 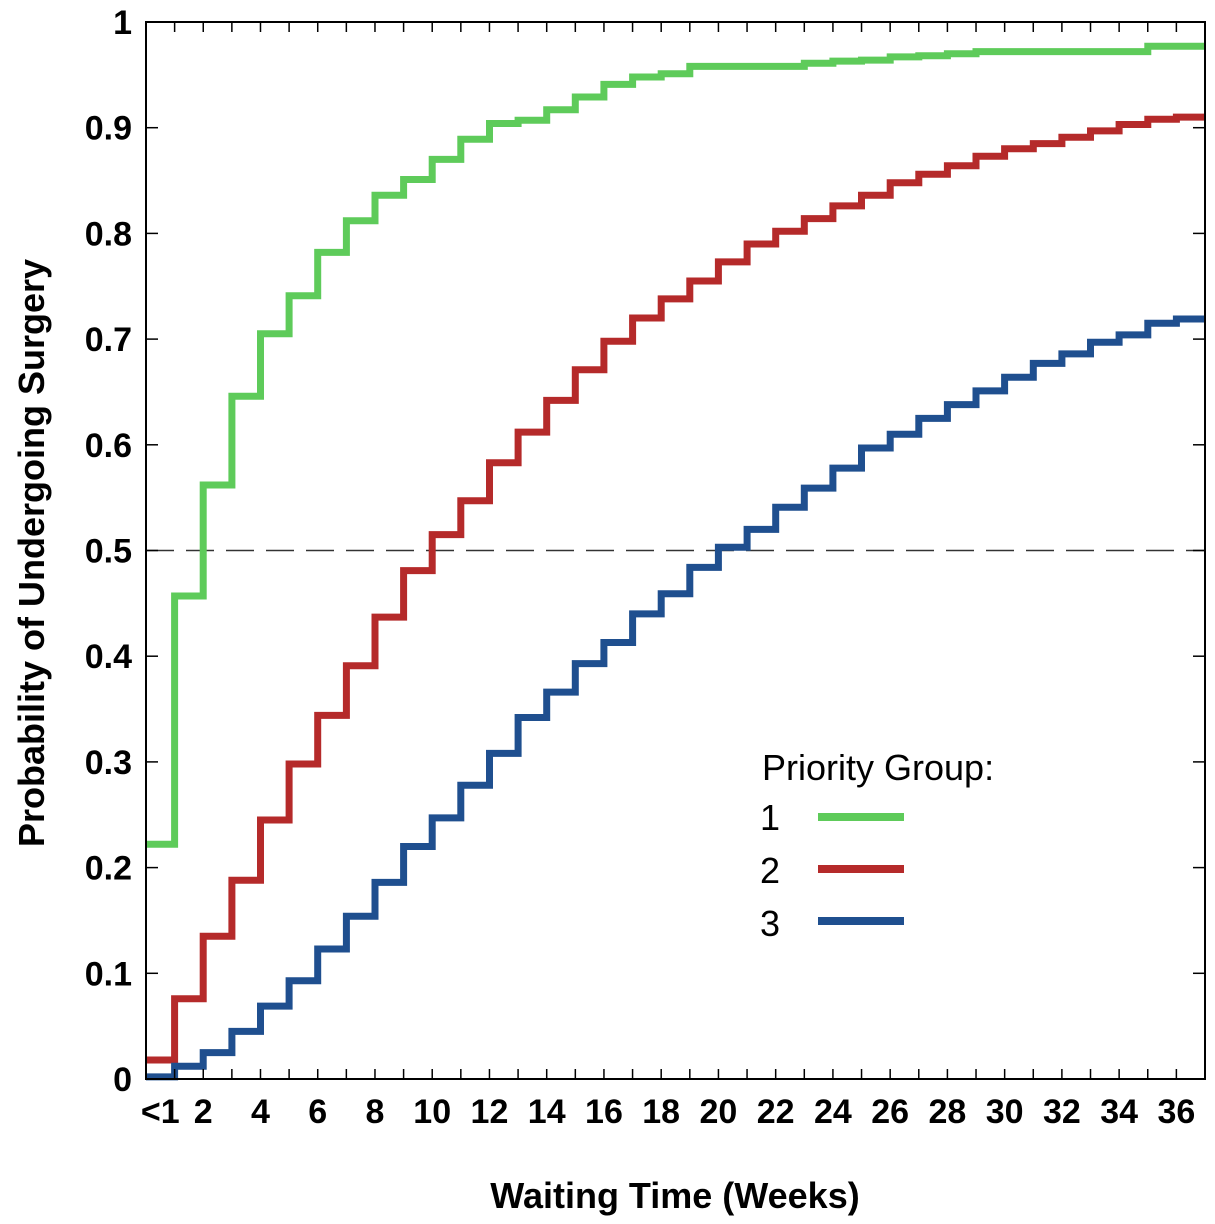 I want to click on x-tick-label: 30, so click(x=1005, y=1112).